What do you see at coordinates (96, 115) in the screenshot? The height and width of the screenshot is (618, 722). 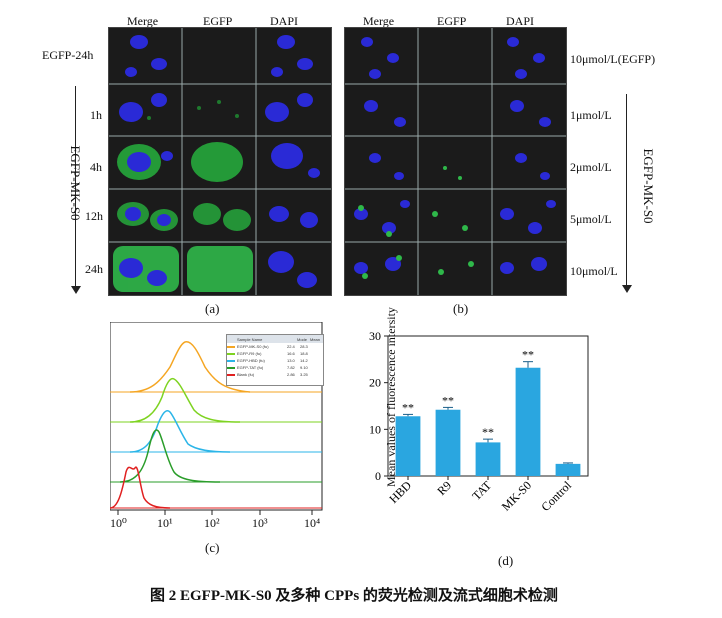 I see `row-label-1h: 1h` at bounding box center [96, 115].